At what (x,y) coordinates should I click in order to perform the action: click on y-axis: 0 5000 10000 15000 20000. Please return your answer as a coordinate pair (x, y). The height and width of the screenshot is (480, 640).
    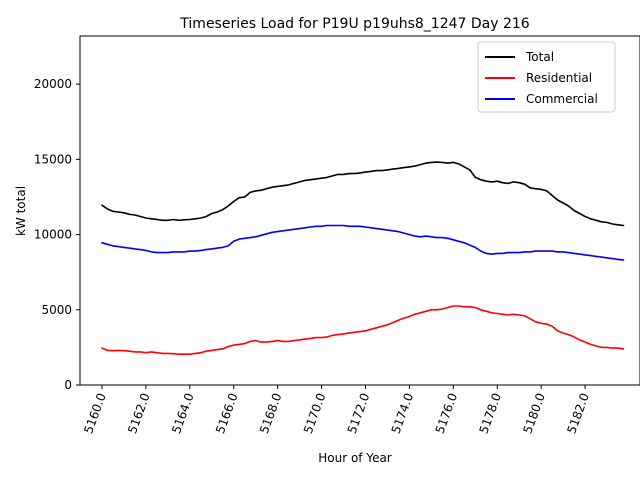
    Looking at the image, I should click on (57, 234).